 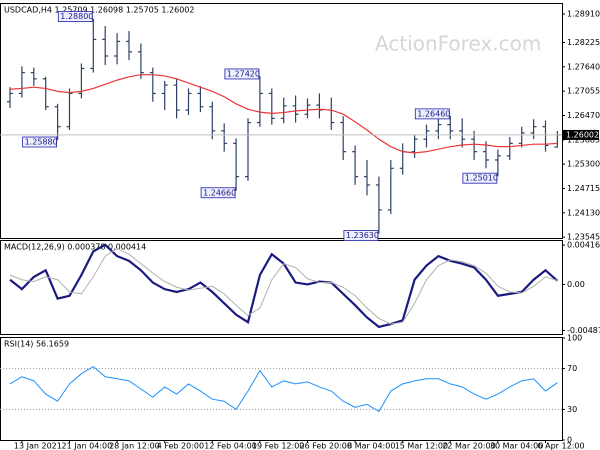 I want to click on x-tick-label: 26 Feb 20:00, so click(x=326, y=446).